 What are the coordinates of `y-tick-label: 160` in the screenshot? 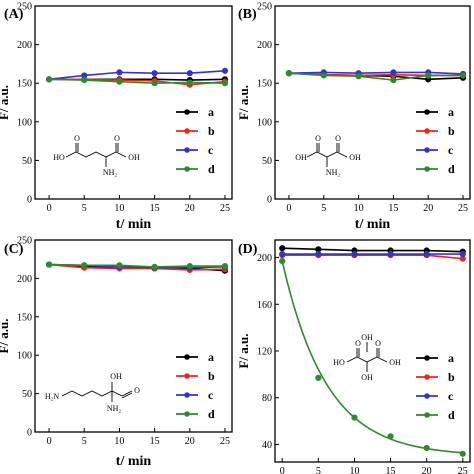 It's located at (264, 305).